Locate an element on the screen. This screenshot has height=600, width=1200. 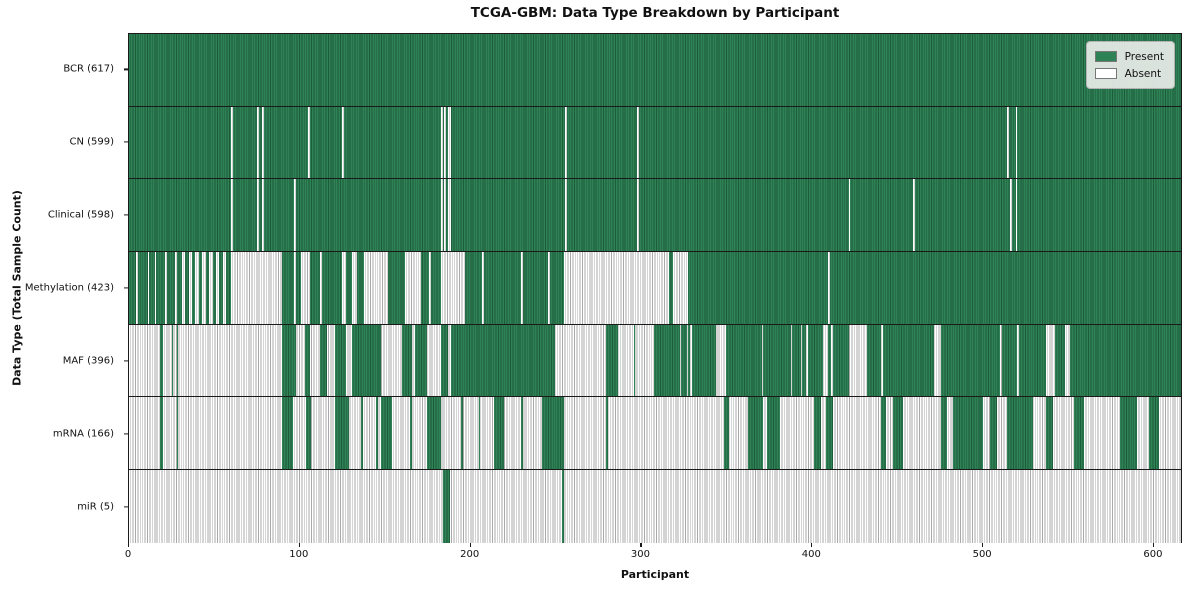
legend-label-absent: Absent is located at coordinates (1143, 73).